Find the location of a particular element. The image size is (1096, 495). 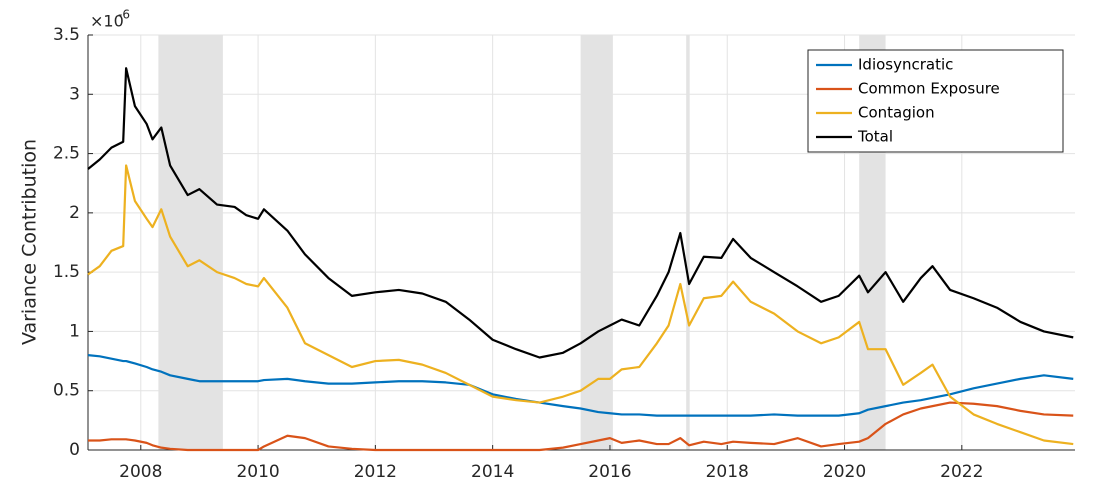

x-tick-label: 2008 is located at coordinates (140, 472).